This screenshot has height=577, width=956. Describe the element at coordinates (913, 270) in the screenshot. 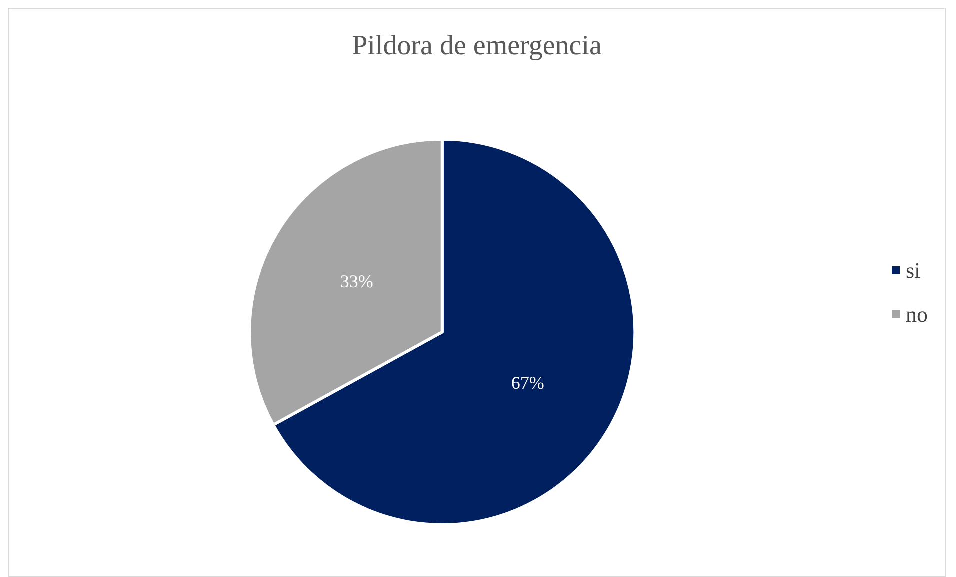

I see `legend-label: si` at that location.